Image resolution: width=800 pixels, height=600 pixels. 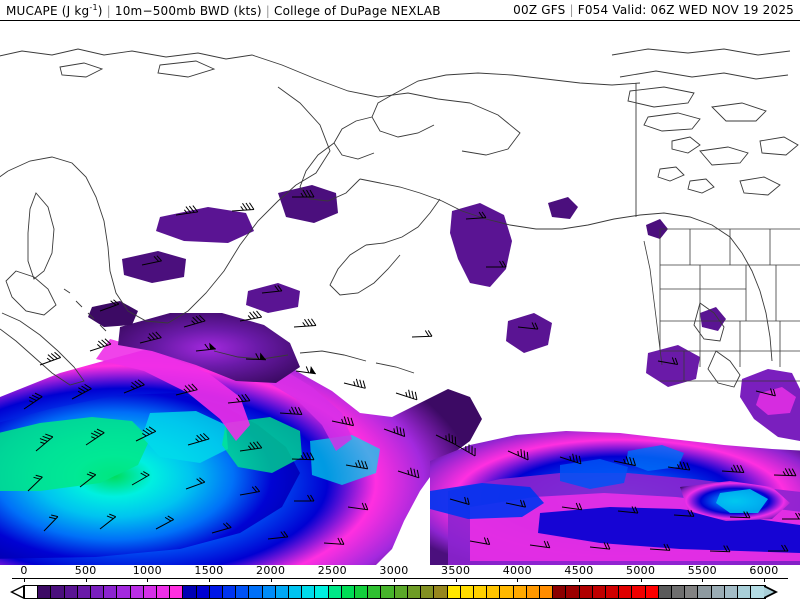 I want to click on model-run-label: 00Z GFS, so click(x=539, y=10).